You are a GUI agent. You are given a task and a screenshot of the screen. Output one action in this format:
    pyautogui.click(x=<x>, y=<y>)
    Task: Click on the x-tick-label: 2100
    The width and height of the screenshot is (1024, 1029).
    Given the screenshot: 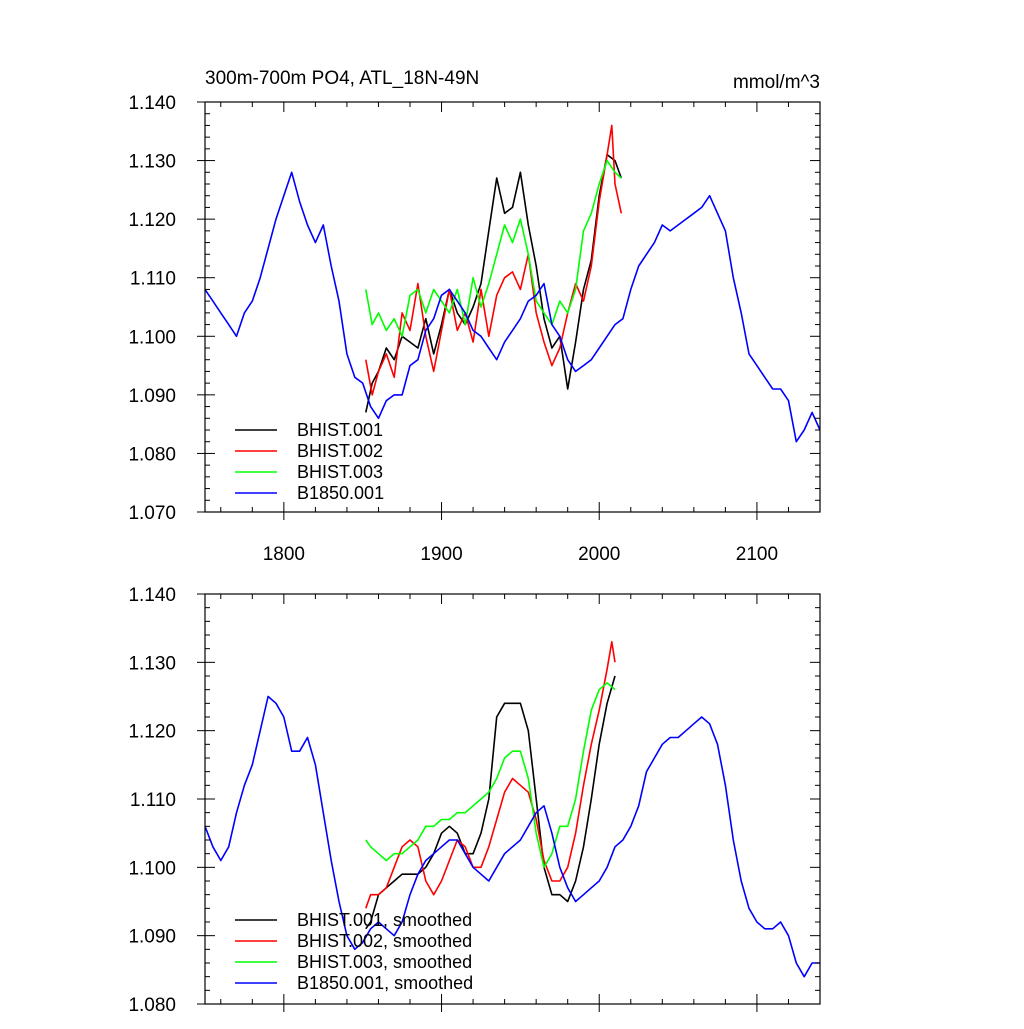 What is the action you would take?
    pyautogui.click(x=757, y=554)
    